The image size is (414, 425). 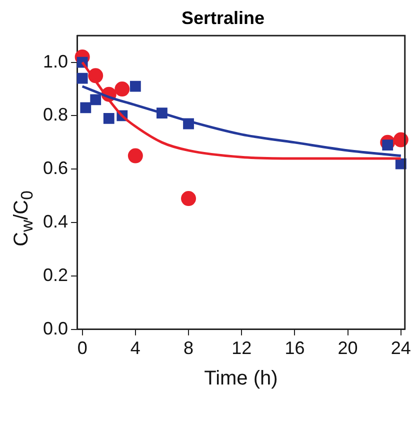 What do you see at coordinates (55, 274) in the screenshot?
I see `y-tick-label: 0.2` at bounding box center [55, 274].